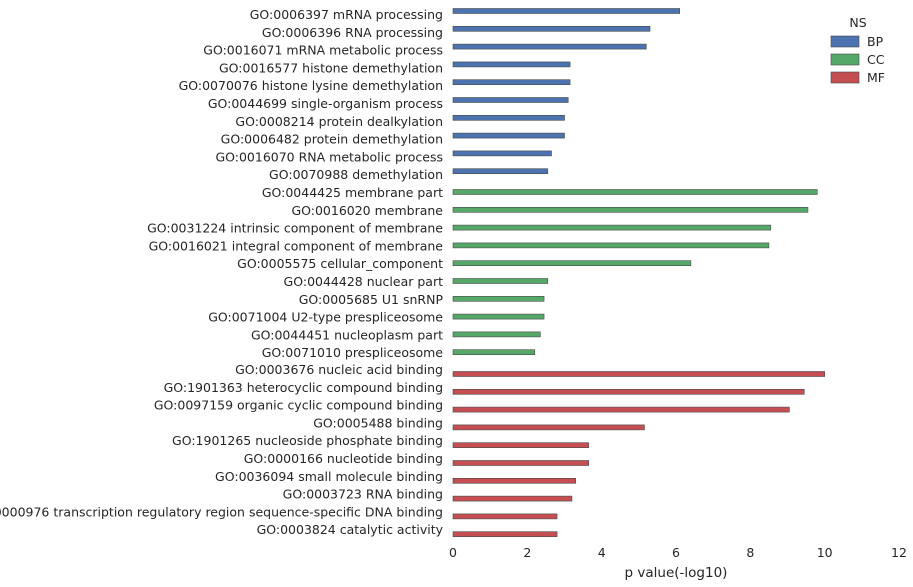 The image size is (913, 587). Describe the element at coordinates (329, 476) in the screenshot. I see `category-label: GO:0036094 small molecule binding` at that location.